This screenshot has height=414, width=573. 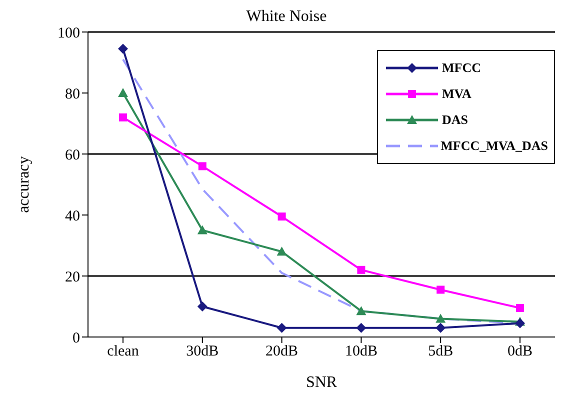 What do you see at coordinates (520, 352) in the screenshot?
I see `x-tick-label: 0dB` at bounding box center [520, 352].